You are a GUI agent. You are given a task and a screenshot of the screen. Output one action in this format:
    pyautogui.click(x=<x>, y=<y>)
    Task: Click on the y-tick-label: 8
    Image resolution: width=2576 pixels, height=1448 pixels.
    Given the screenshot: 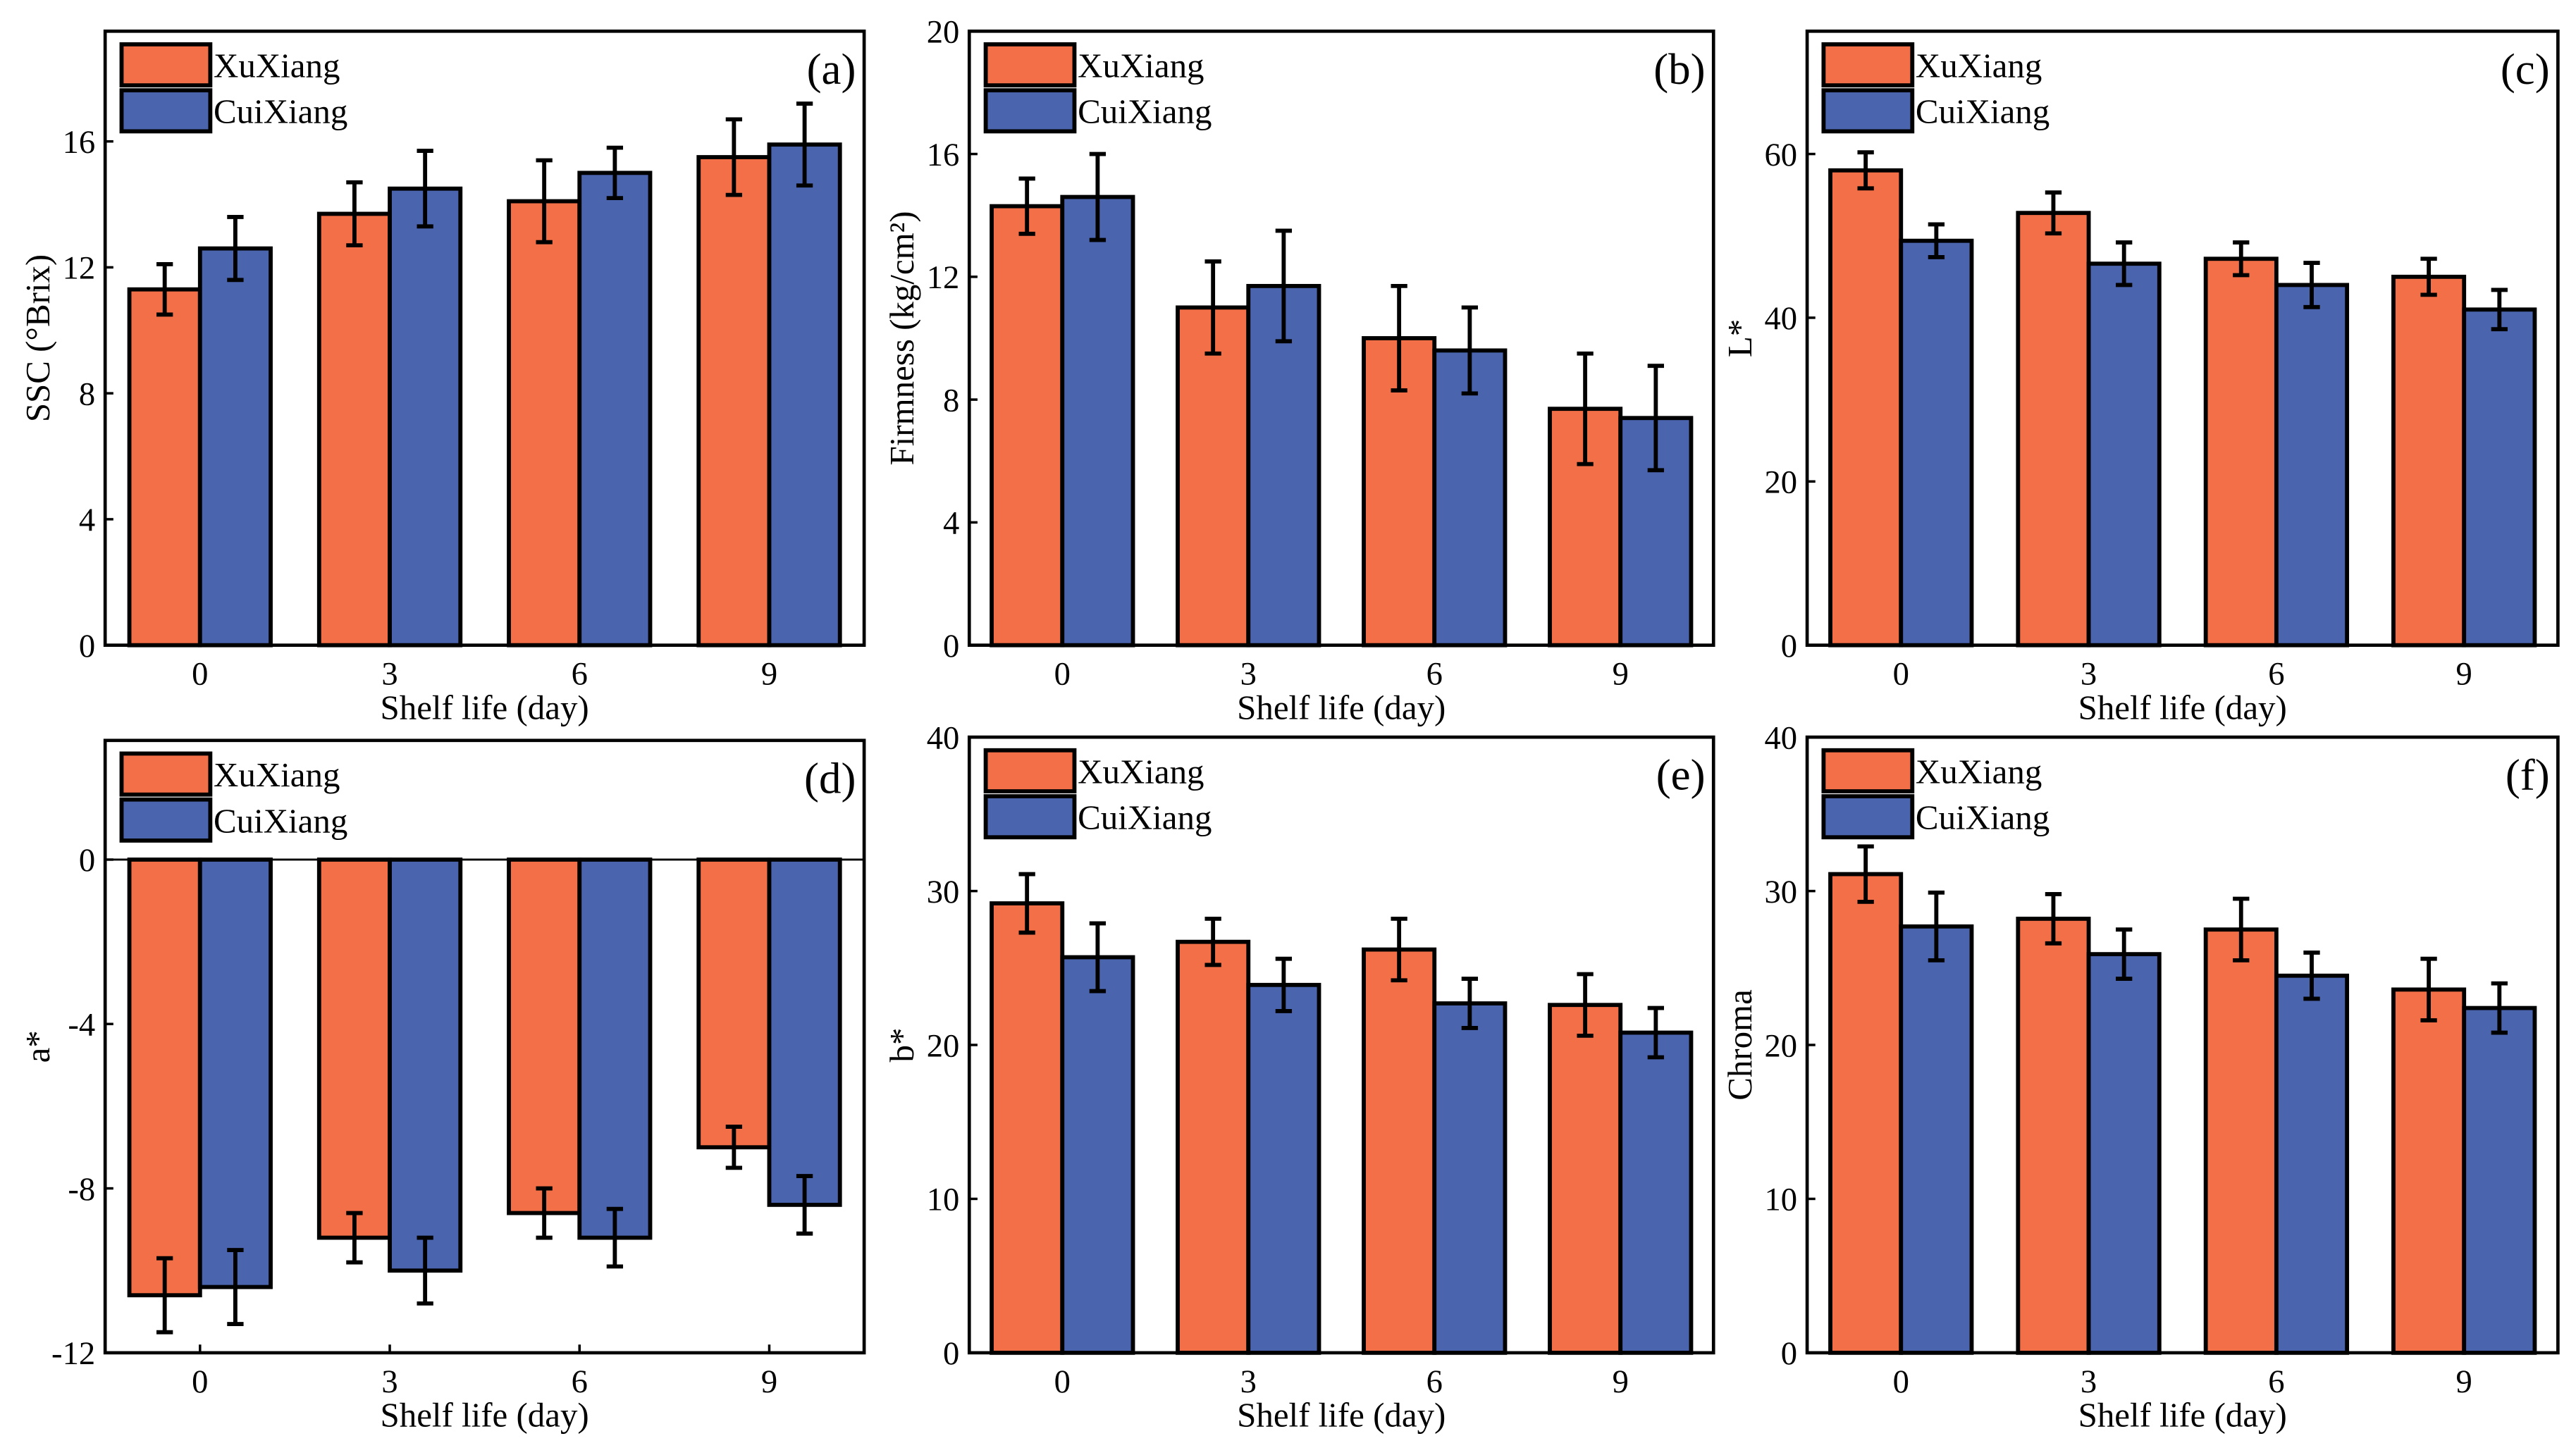 What is the action you would take?
    pyautogui.click(x=87, y=394)
    